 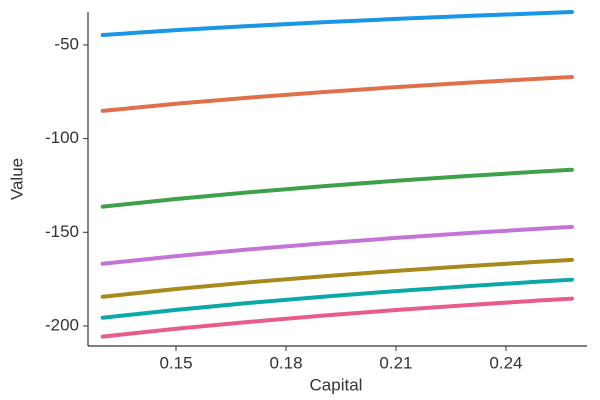 I want to click on y-axis-label: Value, so click(x=16, y=179).